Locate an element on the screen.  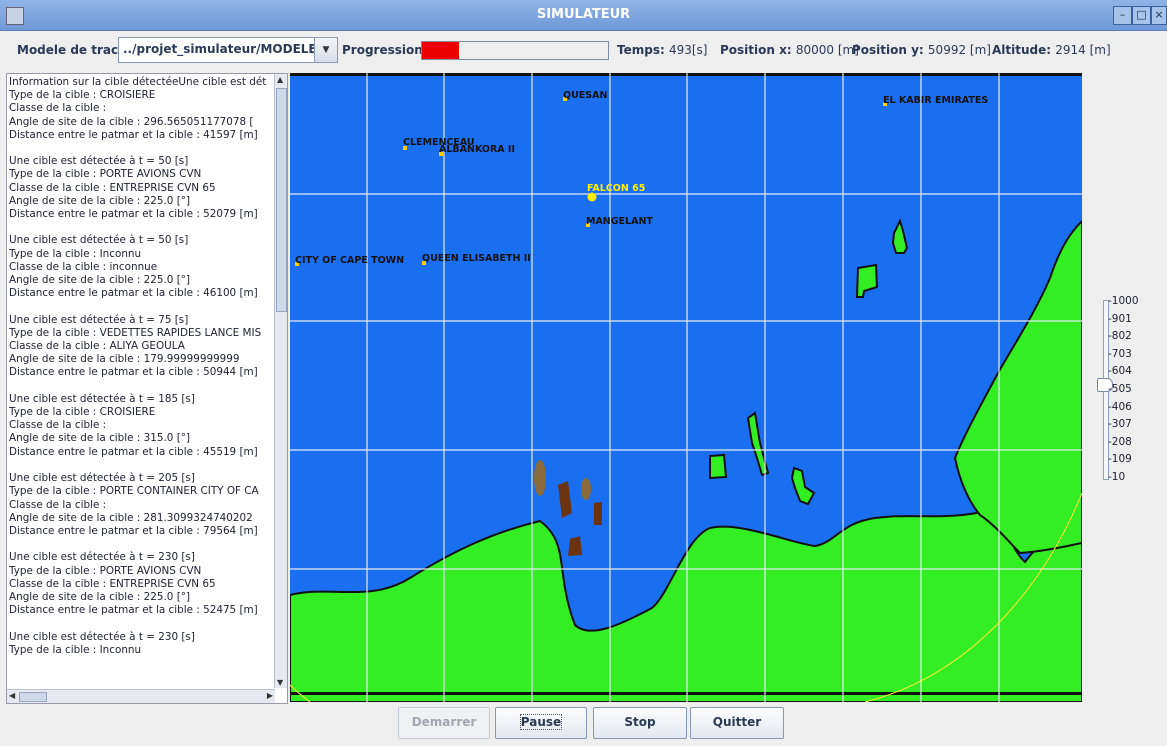
minimize-icon: – is located at coordinates (1122, 15).